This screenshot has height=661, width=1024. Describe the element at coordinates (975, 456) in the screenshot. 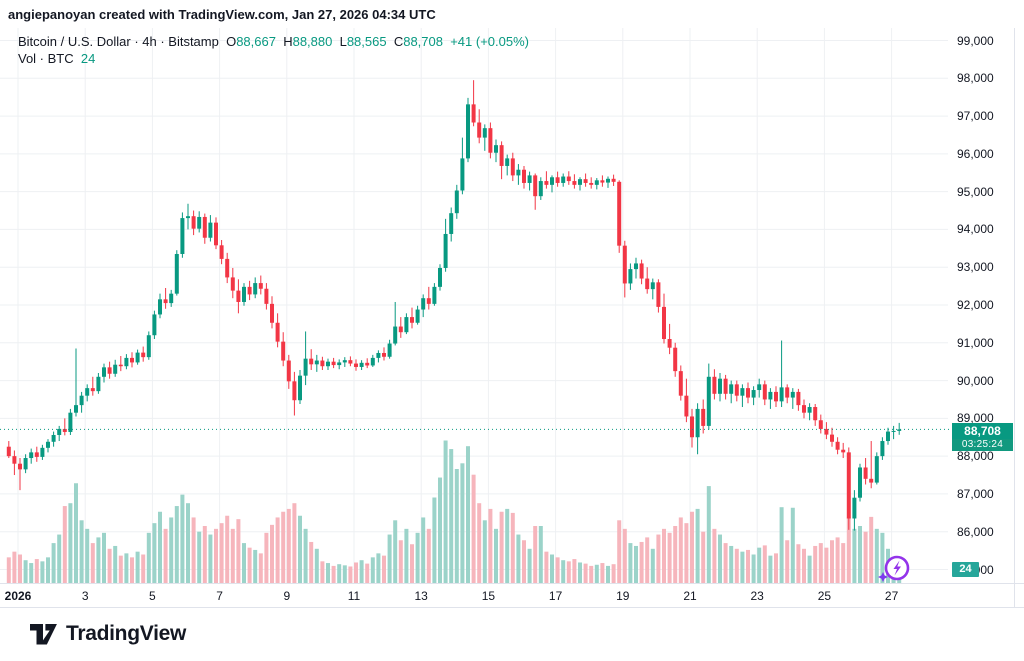

I see `price-axis-label: 88,000` at that location.